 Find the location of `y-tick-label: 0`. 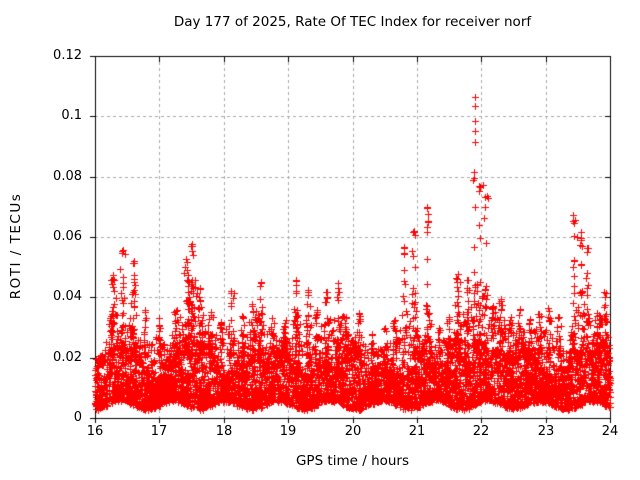

y-tick-label: 0 is located at coordinates (77, 417).